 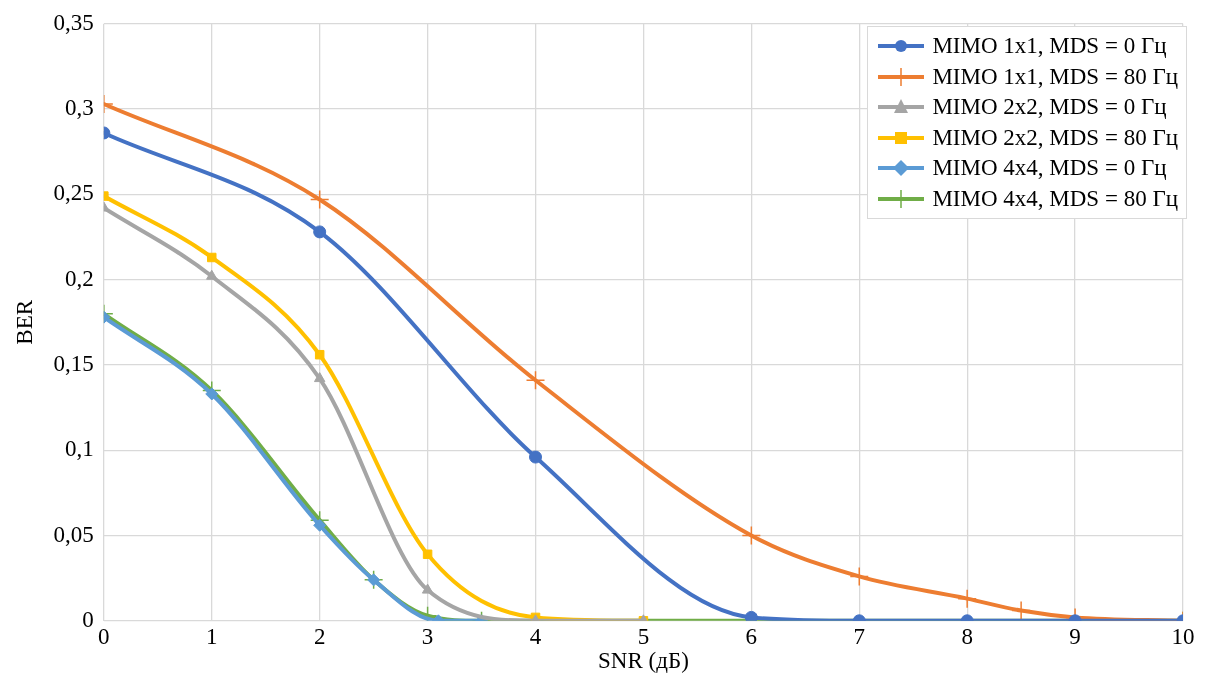 I want to click on x-tick-label: 7, so click(x=859, y=636).